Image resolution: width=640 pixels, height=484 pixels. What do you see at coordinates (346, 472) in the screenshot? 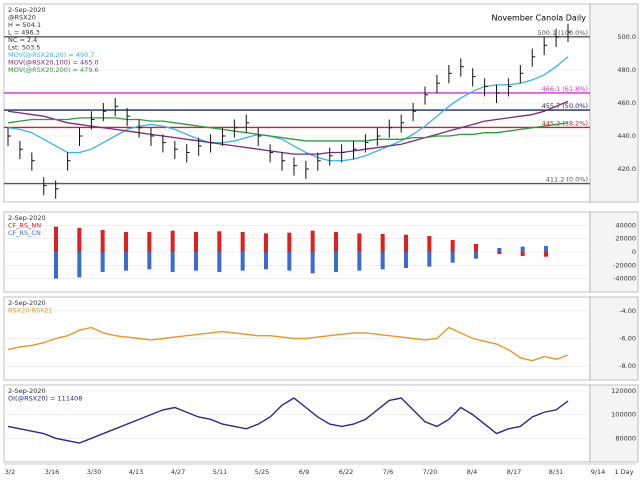
I see `x-tick-label: 6/22` at bounding box center [346, 472].